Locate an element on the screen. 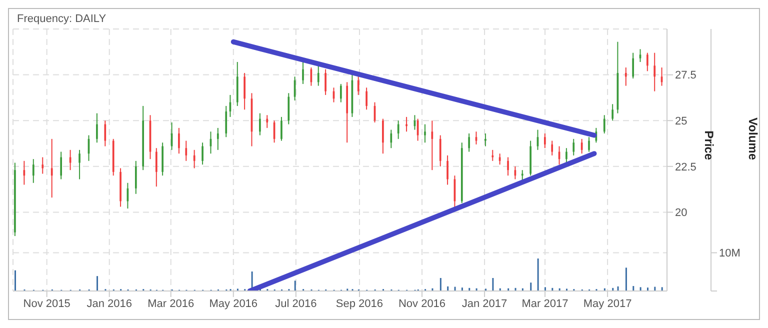  x-tick-label: Jan 2016 is located at coordinates (109, 304).